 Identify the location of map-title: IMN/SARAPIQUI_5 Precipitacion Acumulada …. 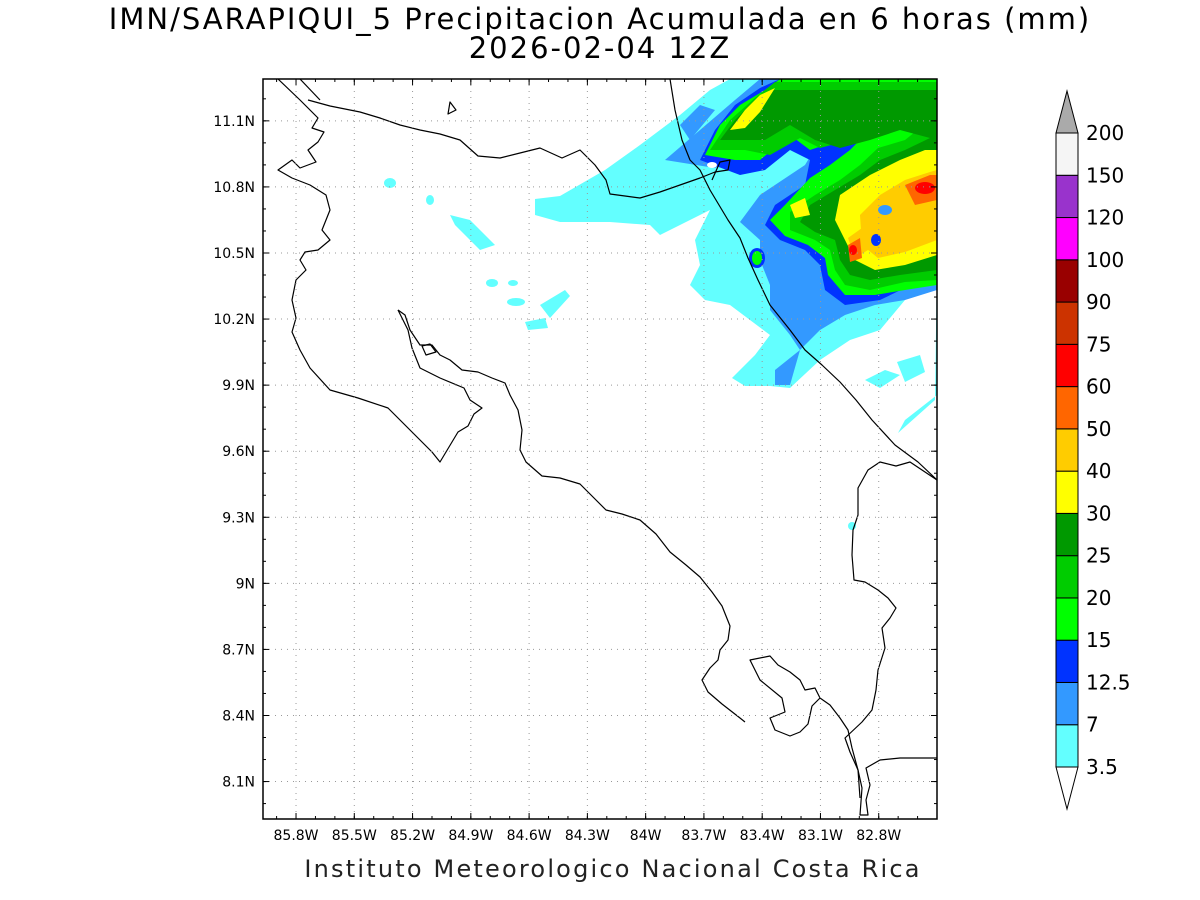
(600, 19).